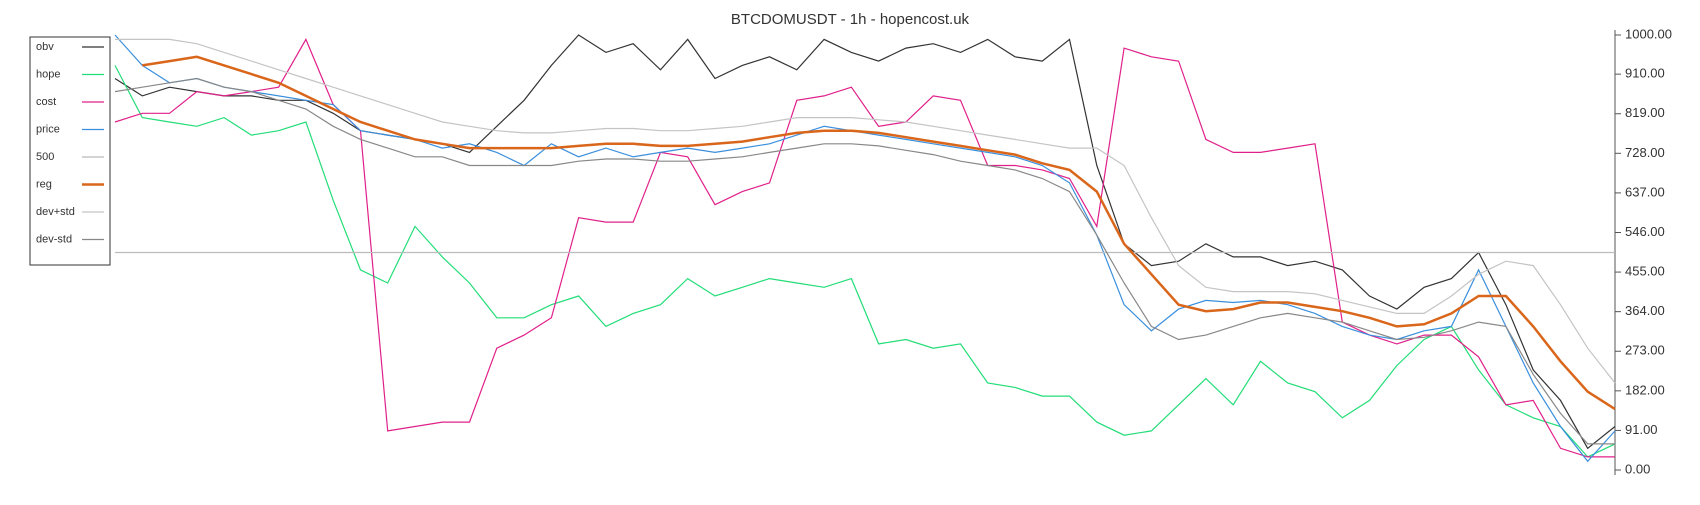 The width and height of the screenshot is (1700, 505). Describe the element at coordinates (44, 184) in the screenshot. I see `legend-label: reg` at that location.